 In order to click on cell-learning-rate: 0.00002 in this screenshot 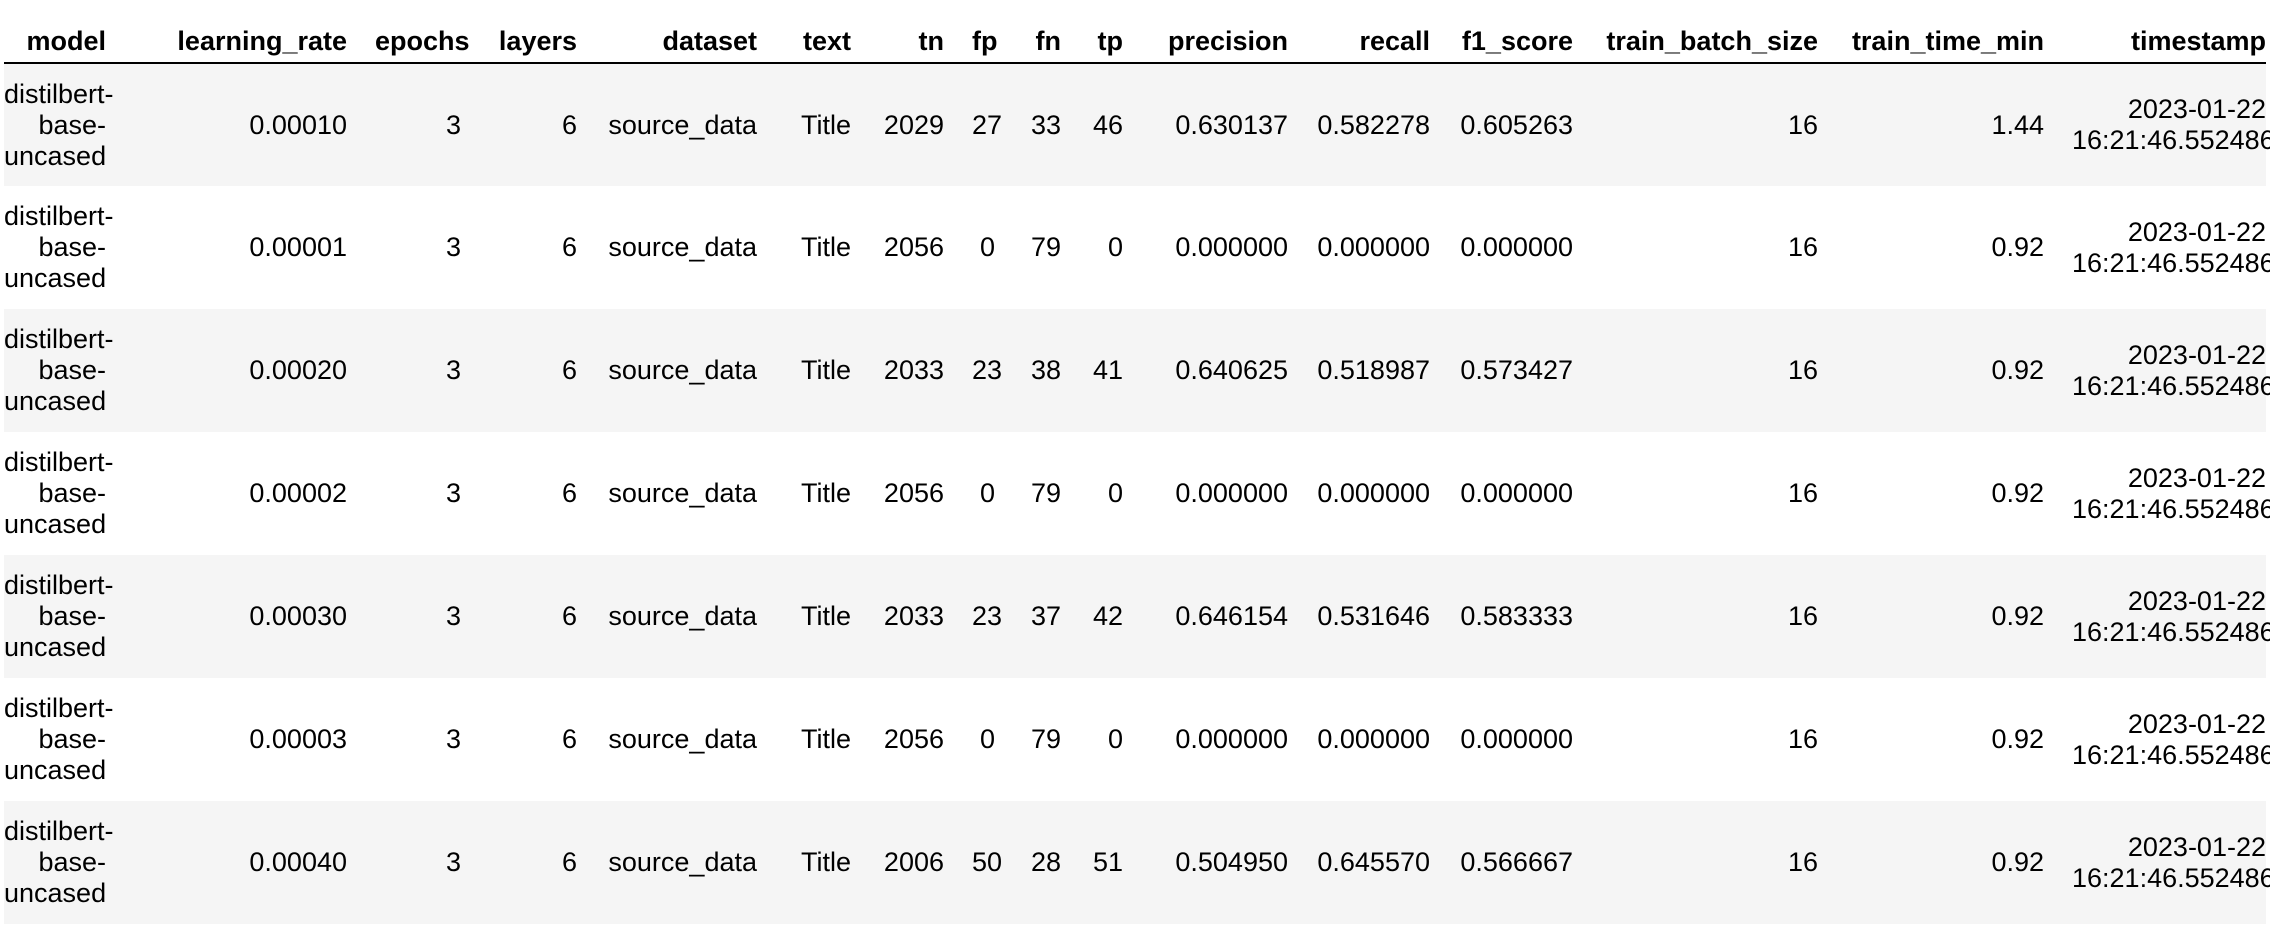, I will do `click(254, 493)`.